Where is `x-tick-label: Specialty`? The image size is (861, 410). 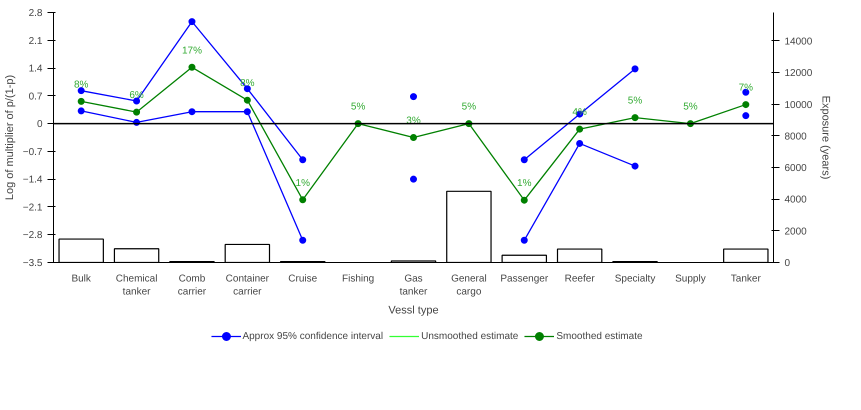 x-tick-label: Specialty is located at coordinates (635, 279).